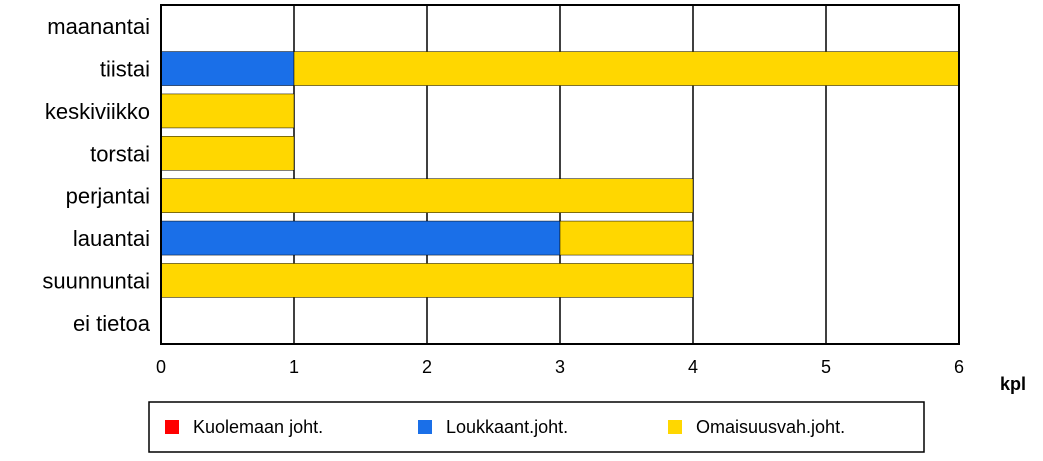  I want to click on legend-box, so click(536, 427).